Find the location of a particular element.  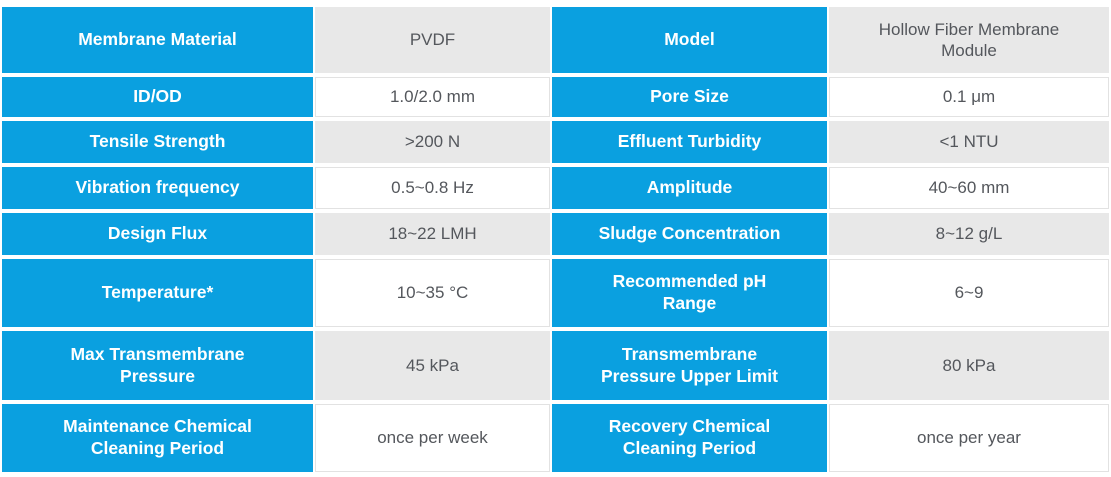

amplitude-label: Amplitude is located at coordinates (689, 188).